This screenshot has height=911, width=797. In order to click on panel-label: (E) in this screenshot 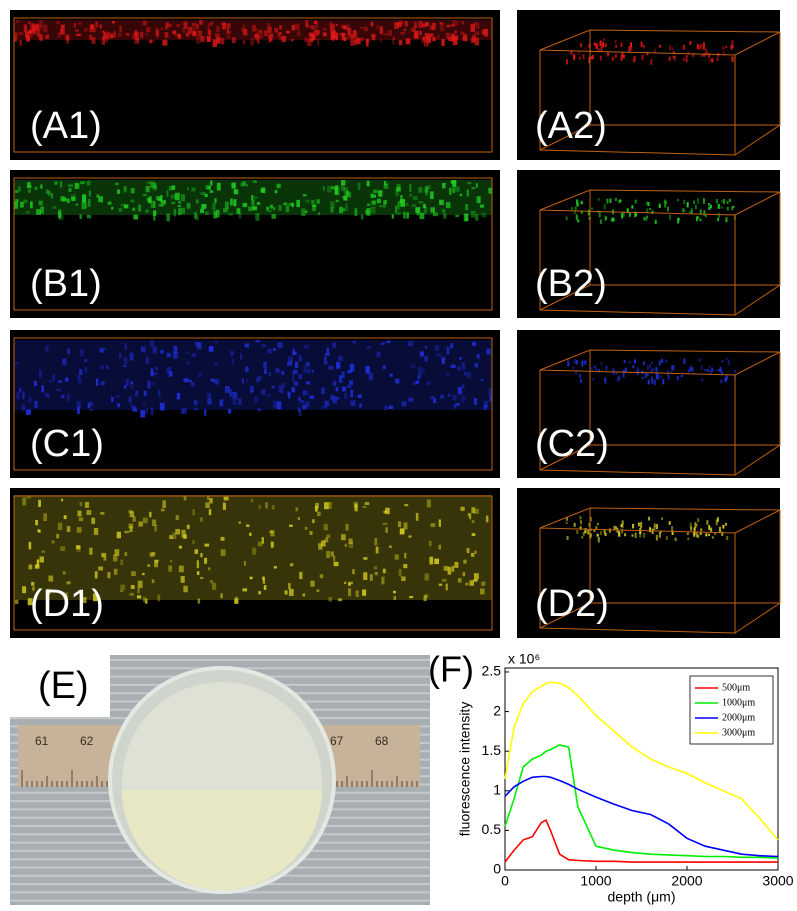, I will do `click(63, 686)`.